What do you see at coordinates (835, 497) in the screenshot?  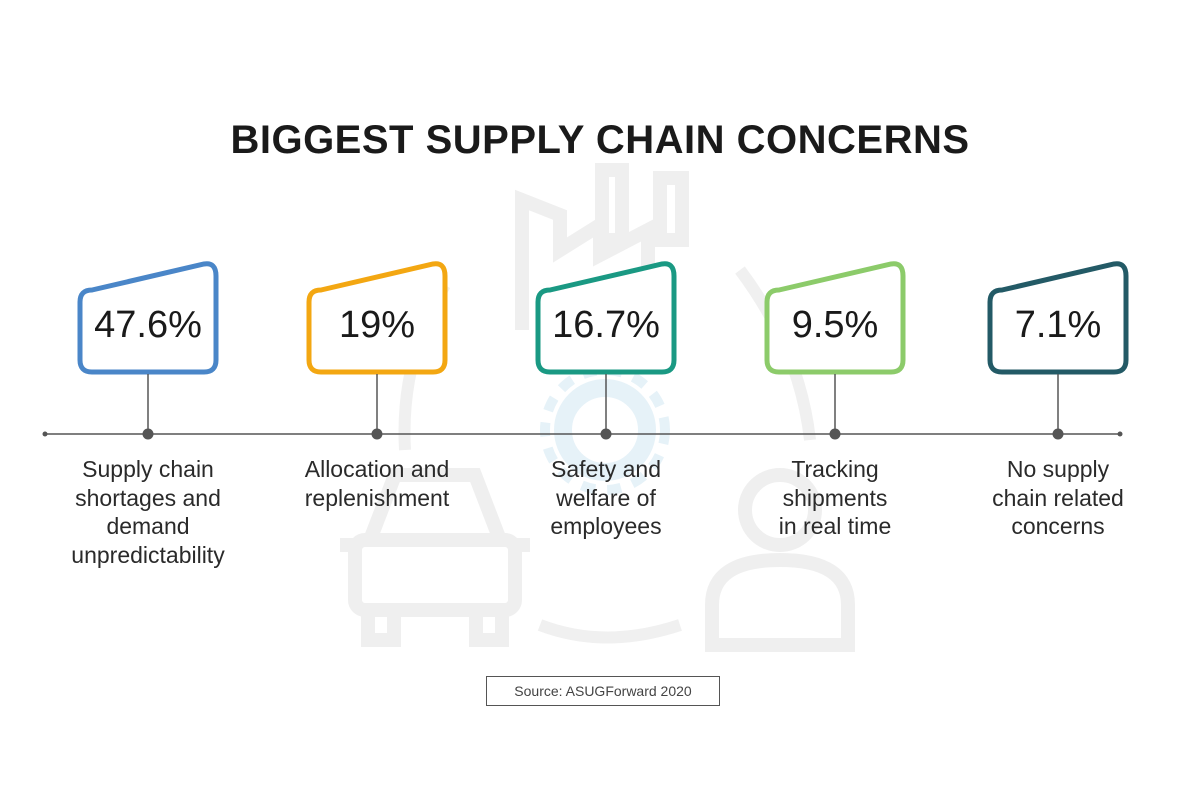 I see `category-label: Tracking shipments in real time` at bounding box center [835, 497].